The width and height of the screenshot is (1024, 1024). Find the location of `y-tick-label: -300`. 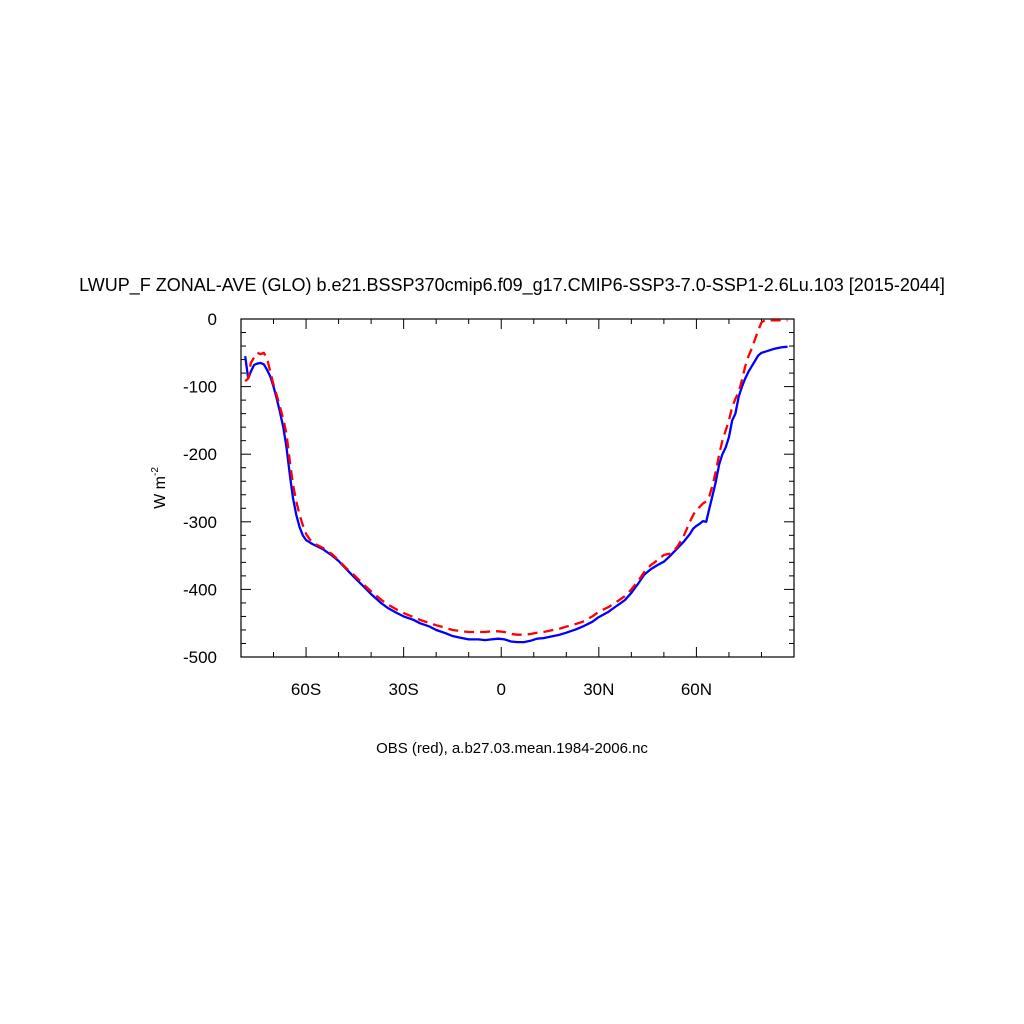

y-tick-label: -300 is located at coordinates (200, 522).